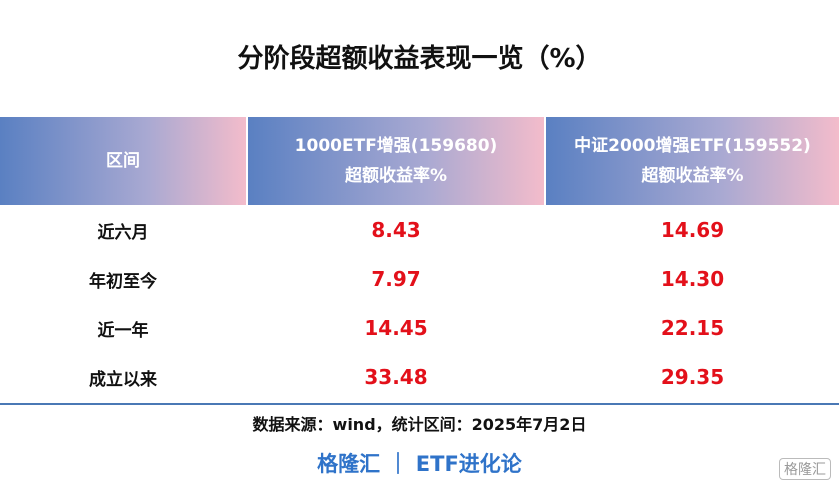 The image size is (839, 485). I want to click on value: 14.45, so click(396, 328).